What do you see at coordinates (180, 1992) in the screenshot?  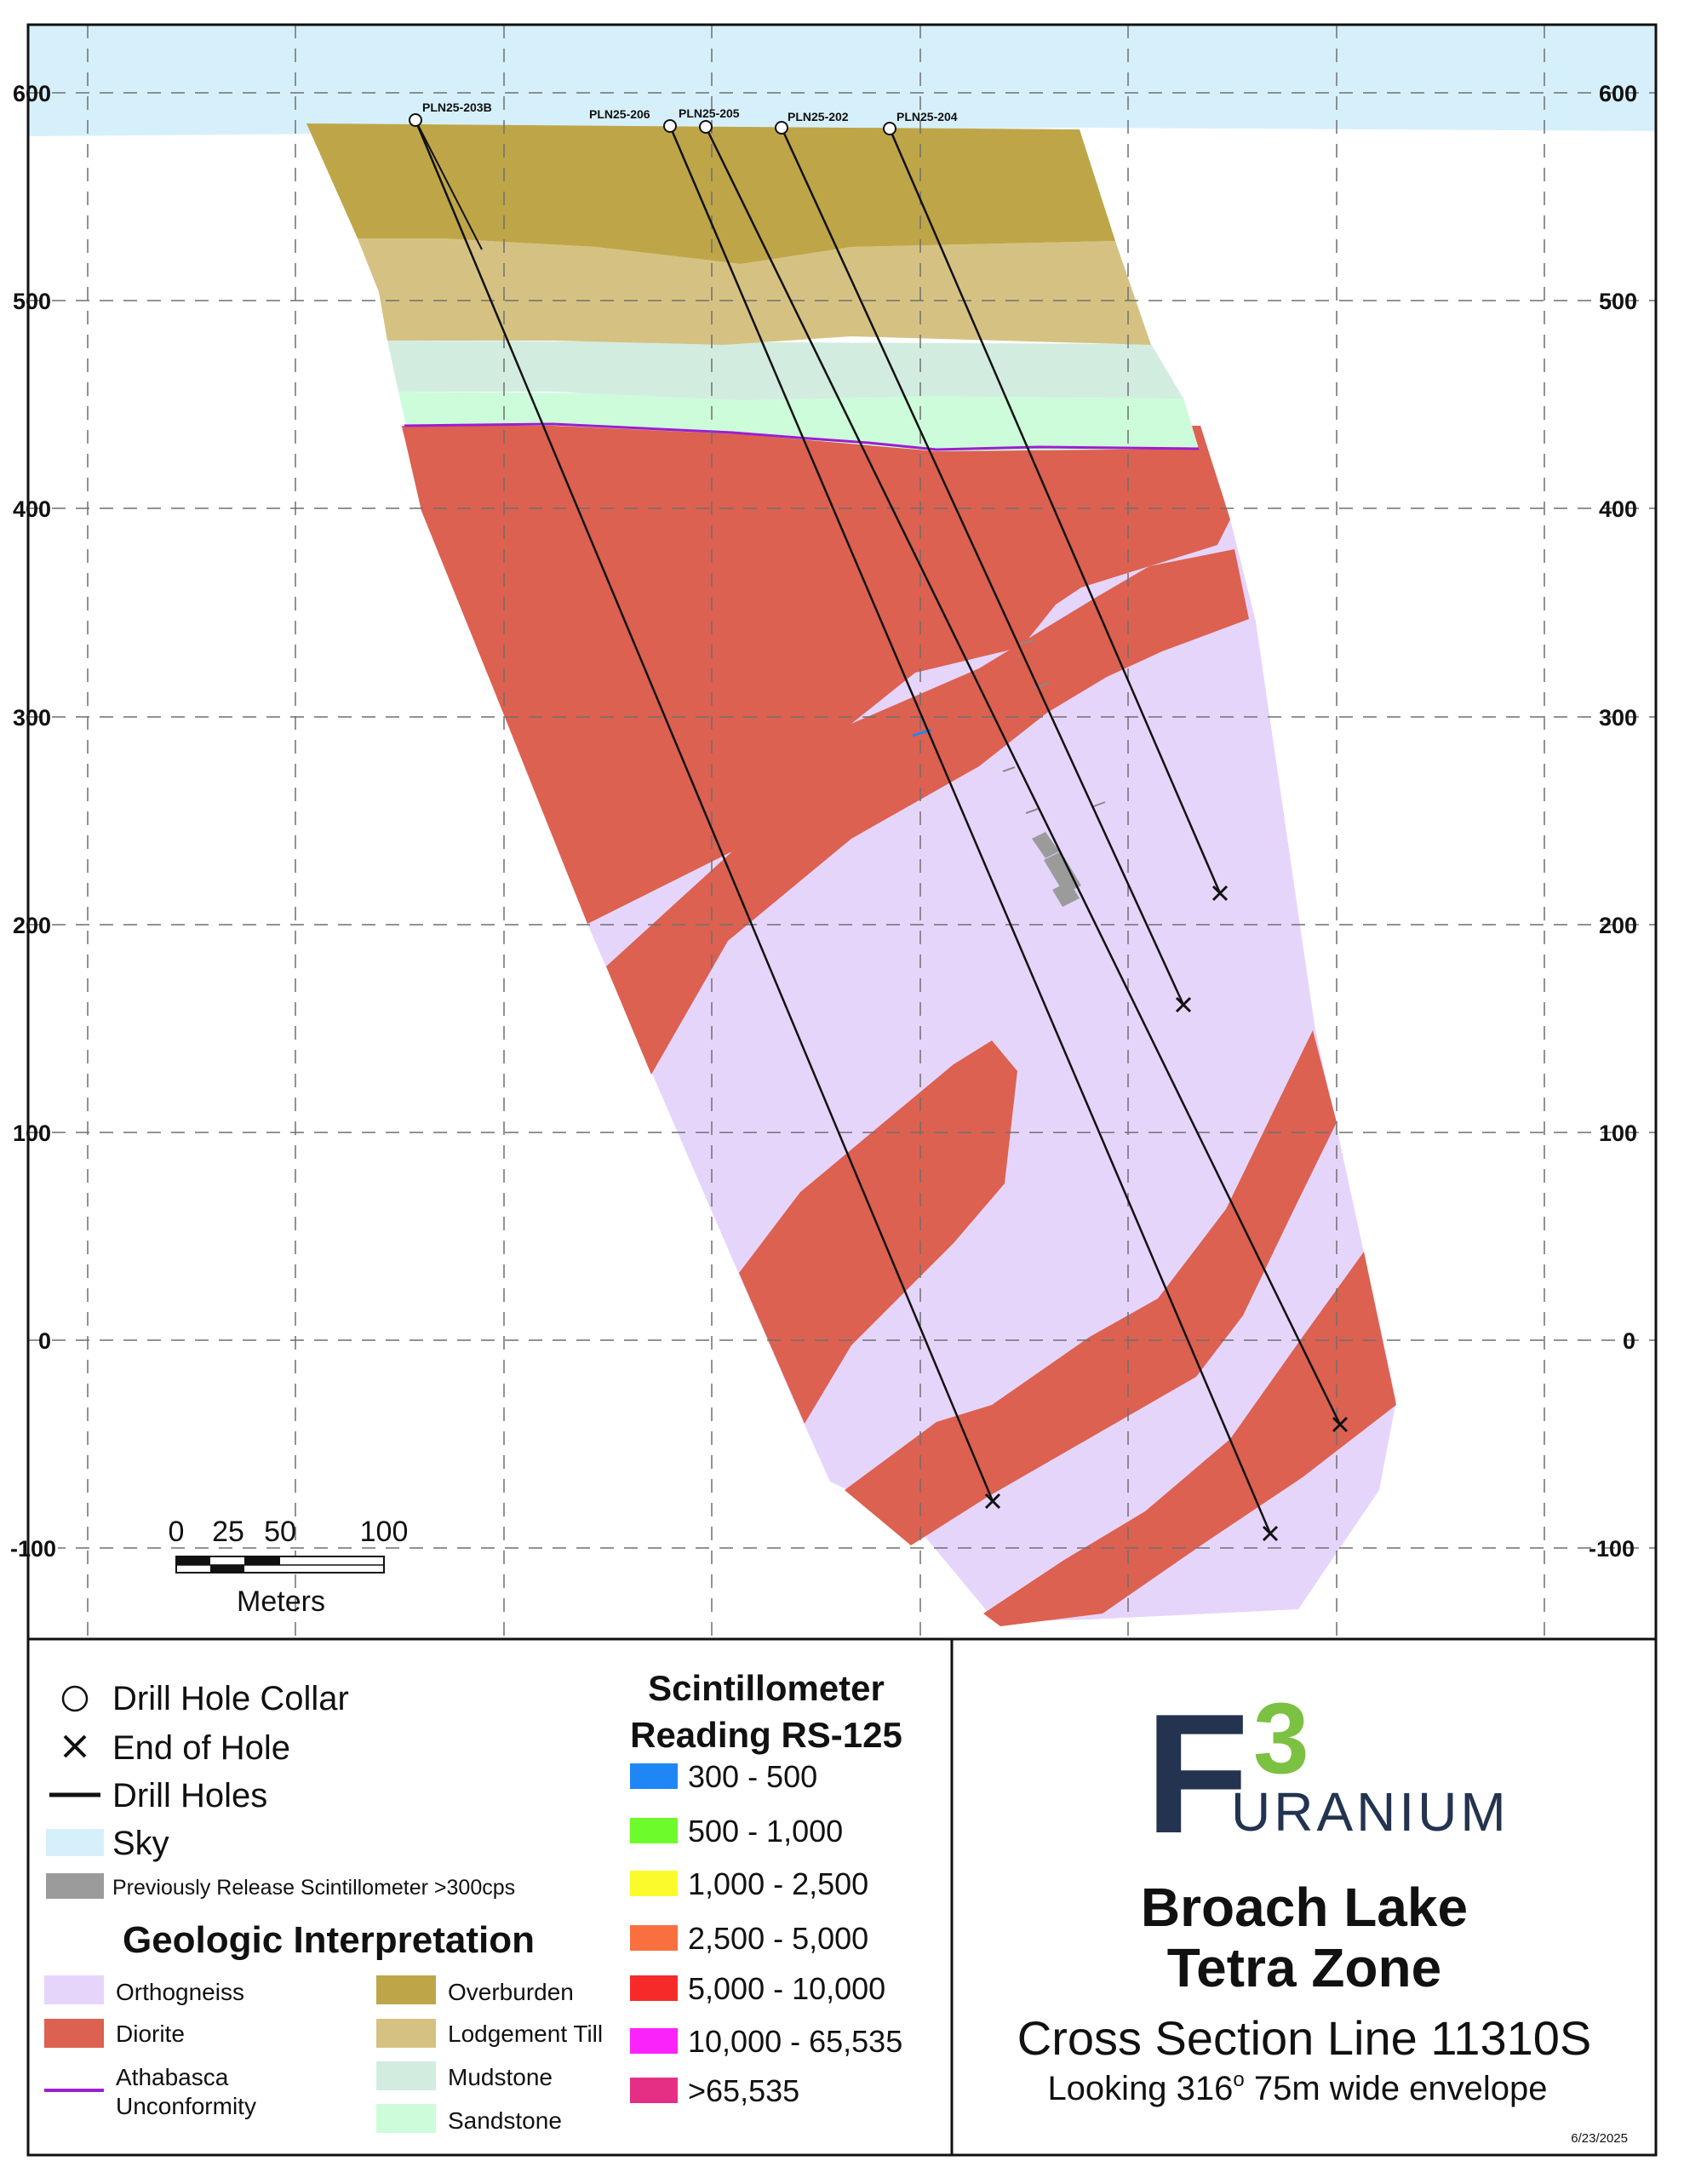 I see `legend-label: Orthogneiss` at bounding box center [180, 1992].